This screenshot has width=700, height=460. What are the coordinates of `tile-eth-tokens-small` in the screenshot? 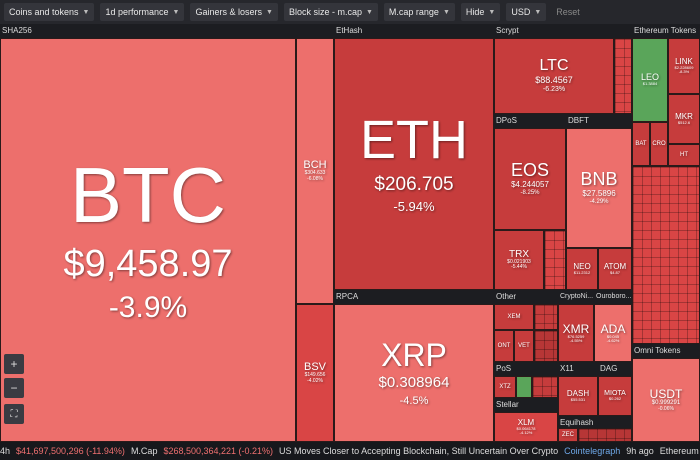 It's located at (666, 255).